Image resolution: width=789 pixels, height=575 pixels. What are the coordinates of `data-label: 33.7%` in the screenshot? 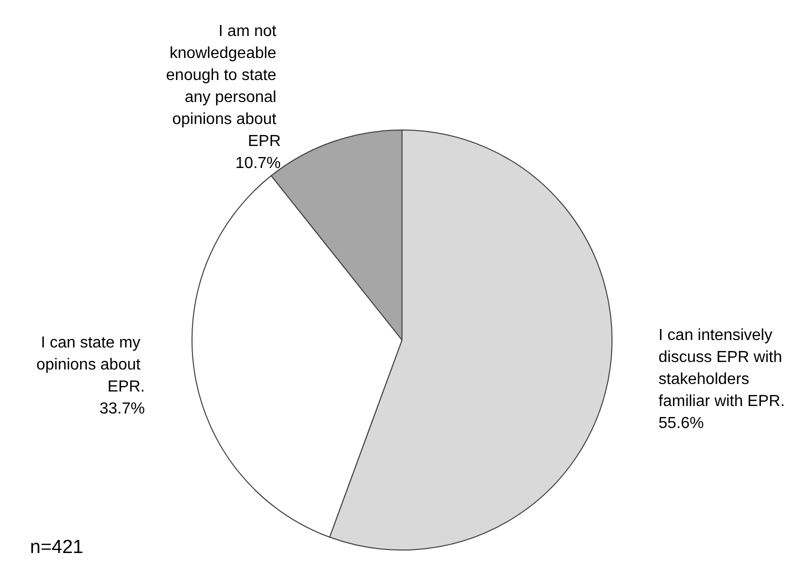 It's located at (122, 409).